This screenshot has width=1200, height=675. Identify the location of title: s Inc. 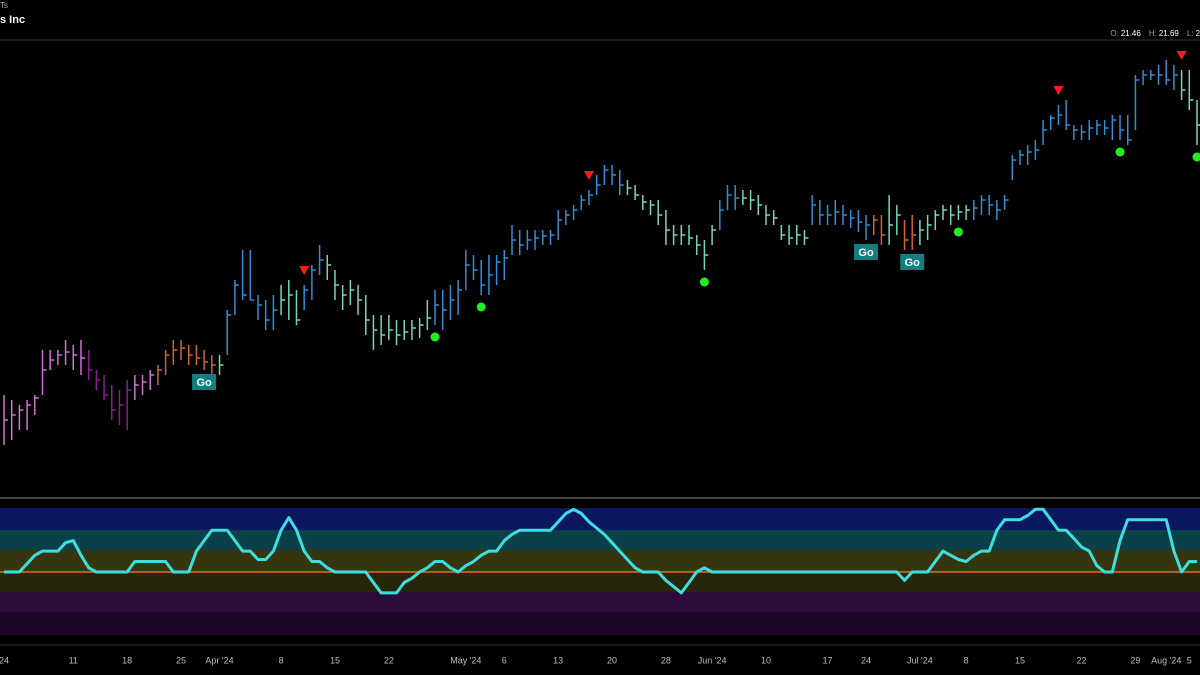
(12, 20).